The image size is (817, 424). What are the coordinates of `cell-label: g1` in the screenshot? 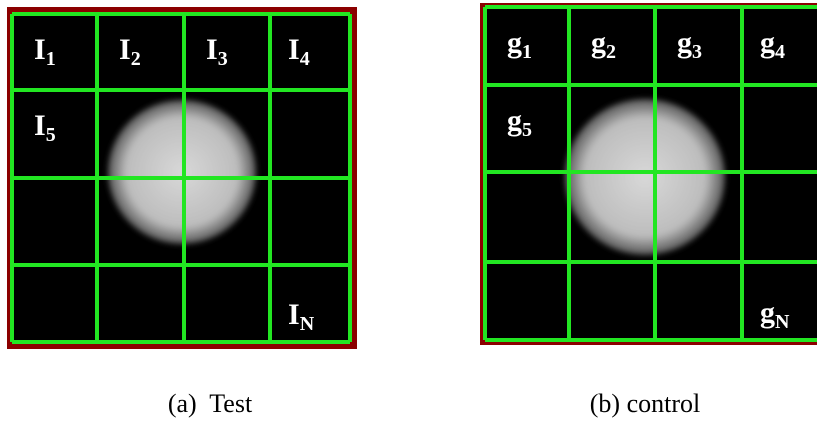 It's located at (519, 44).